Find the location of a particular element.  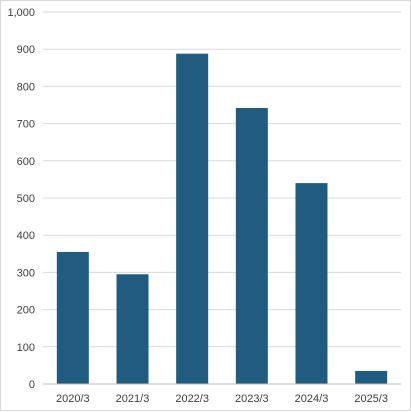

y-tick-label: 800 is located at coordinates (26, 87).